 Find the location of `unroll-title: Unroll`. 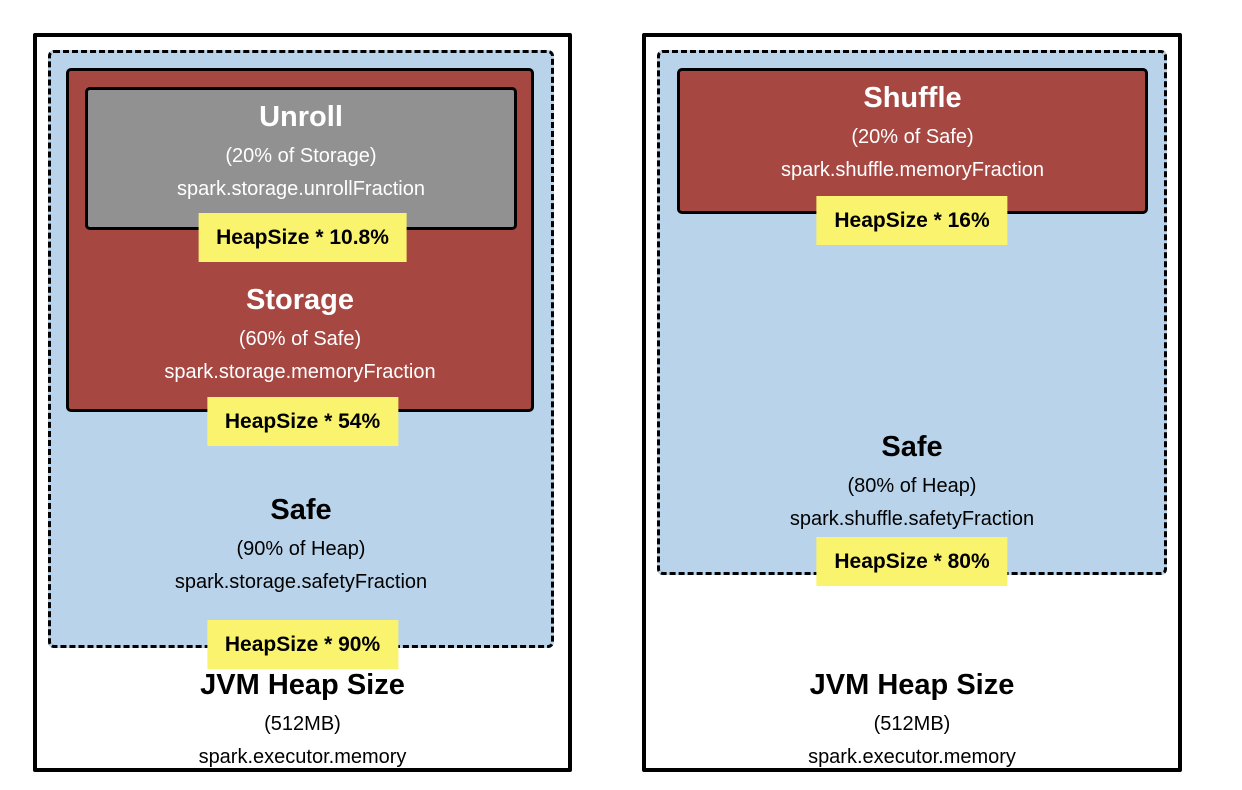

unroll-title: Unroll is located at coordinates (301, 117).